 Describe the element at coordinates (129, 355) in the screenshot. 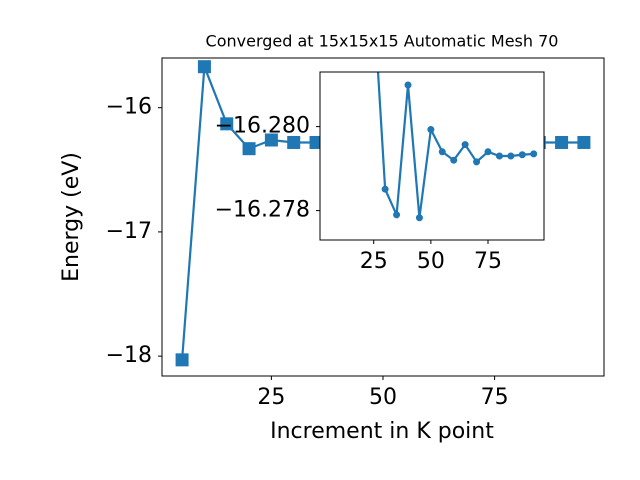

I see `y-tick-label: −18` at that location.